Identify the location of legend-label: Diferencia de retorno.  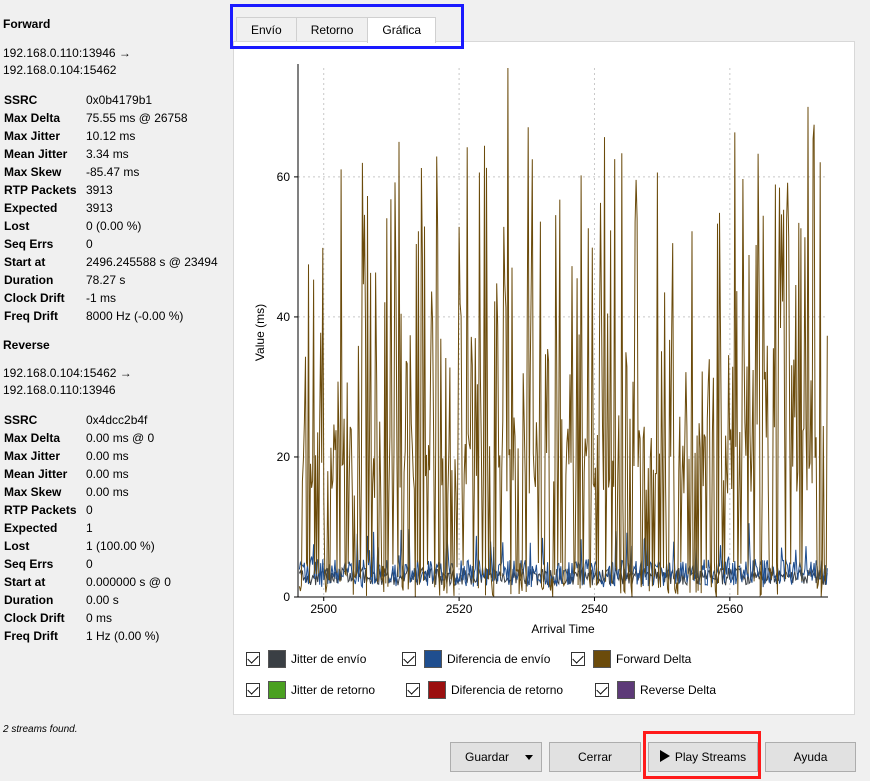
(507, 690).